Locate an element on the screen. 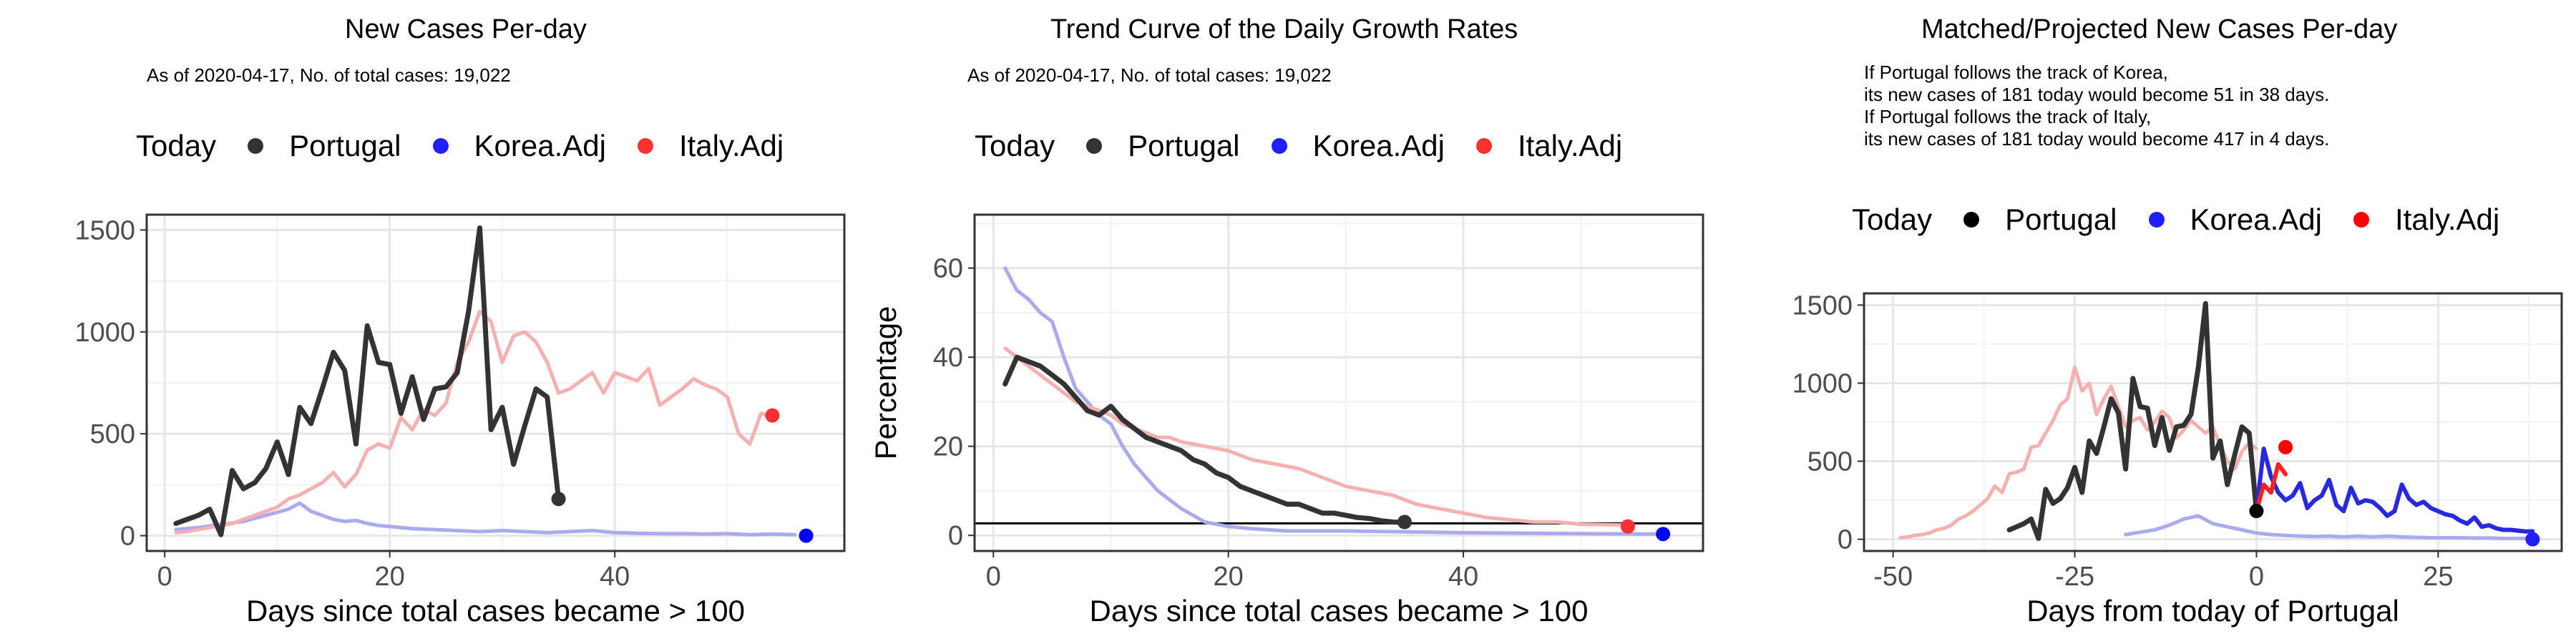 This screenshot has width=2576, height=644. x-tick-label: 25 is located at coordinates (2438, 577).